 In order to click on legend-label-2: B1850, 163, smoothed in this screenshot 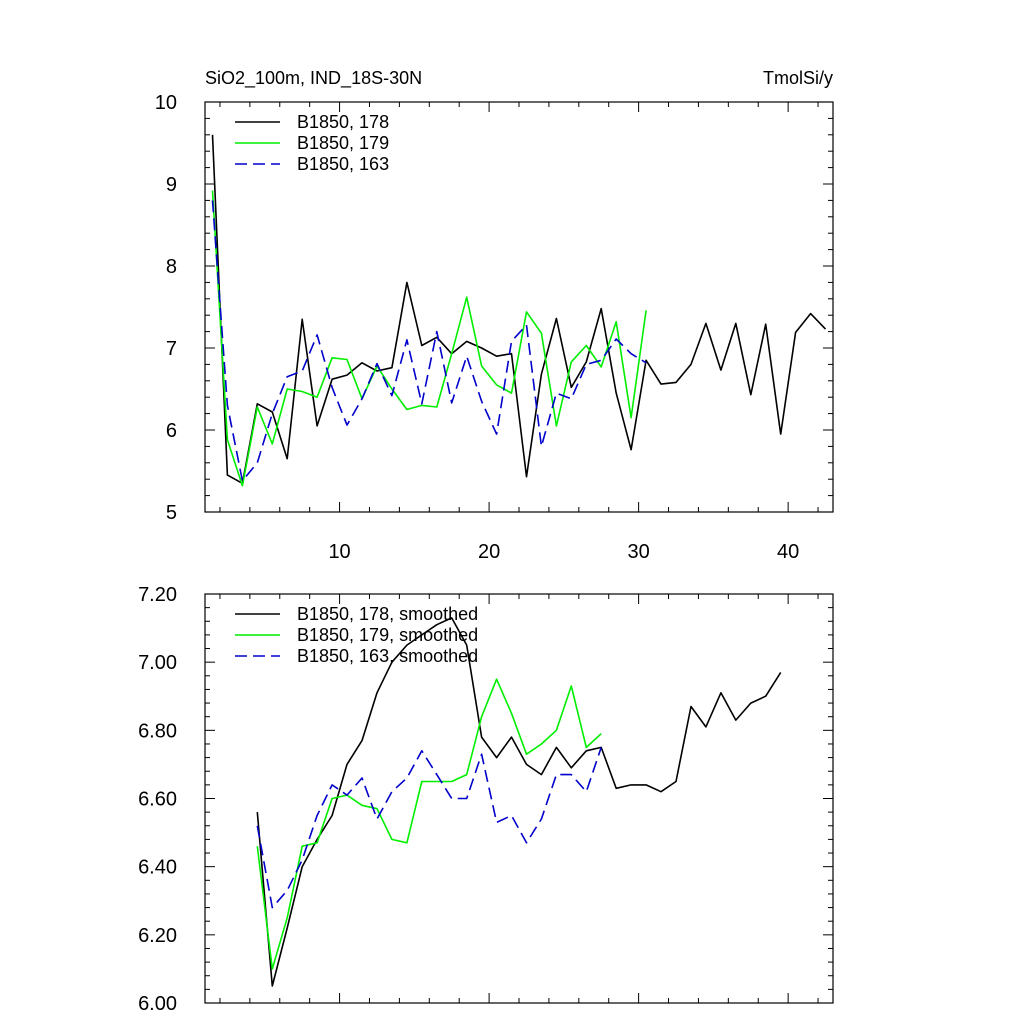, I will do `click(387, 656)`.